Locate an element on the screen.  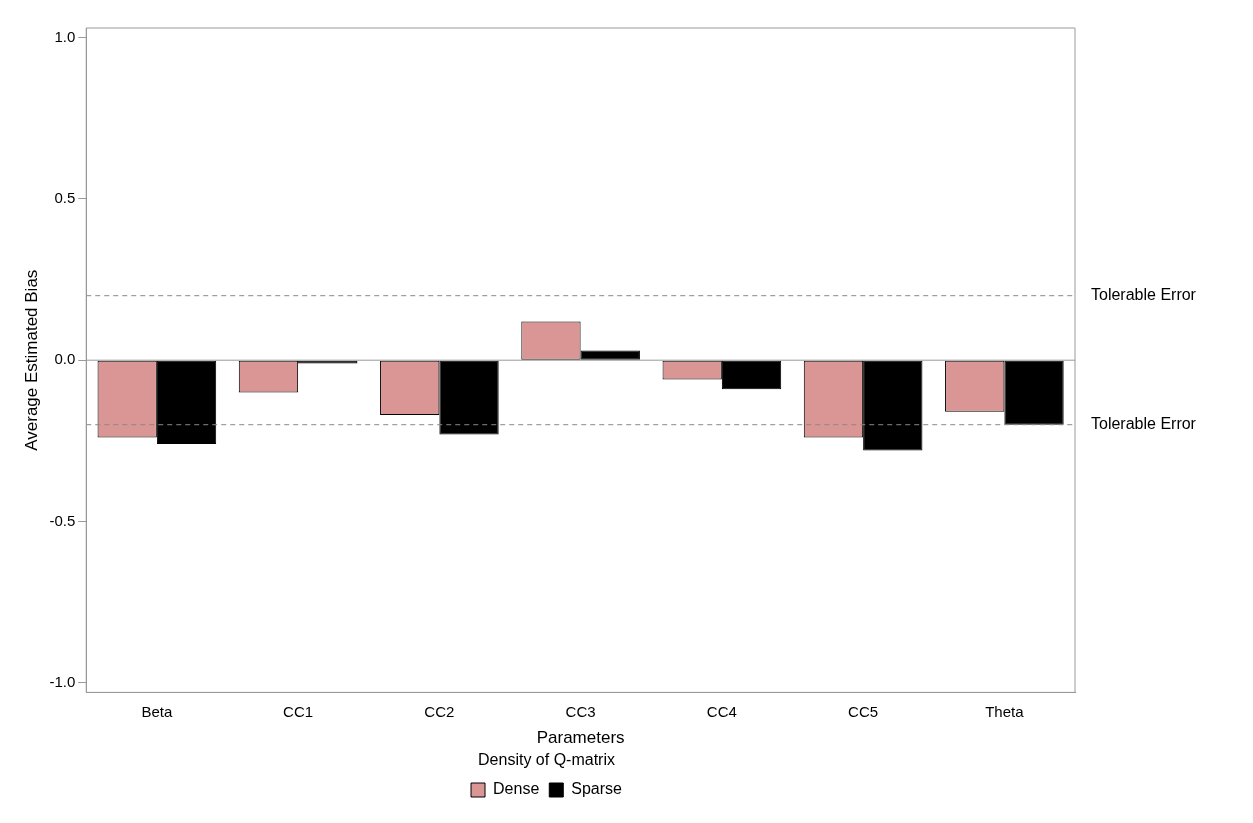
legend-title: Density of Q-matrix is located at coordinates (546, 760).